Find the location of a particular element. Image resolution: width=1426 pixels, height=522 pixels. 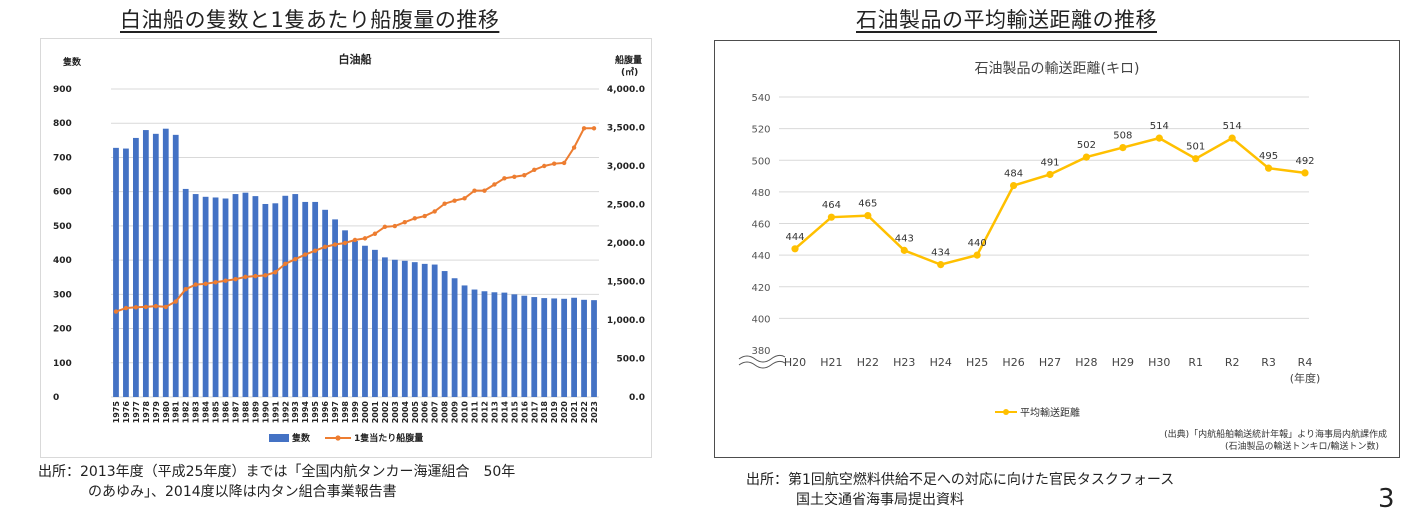

data-label: 495 is located at coordinates (1268, 156).